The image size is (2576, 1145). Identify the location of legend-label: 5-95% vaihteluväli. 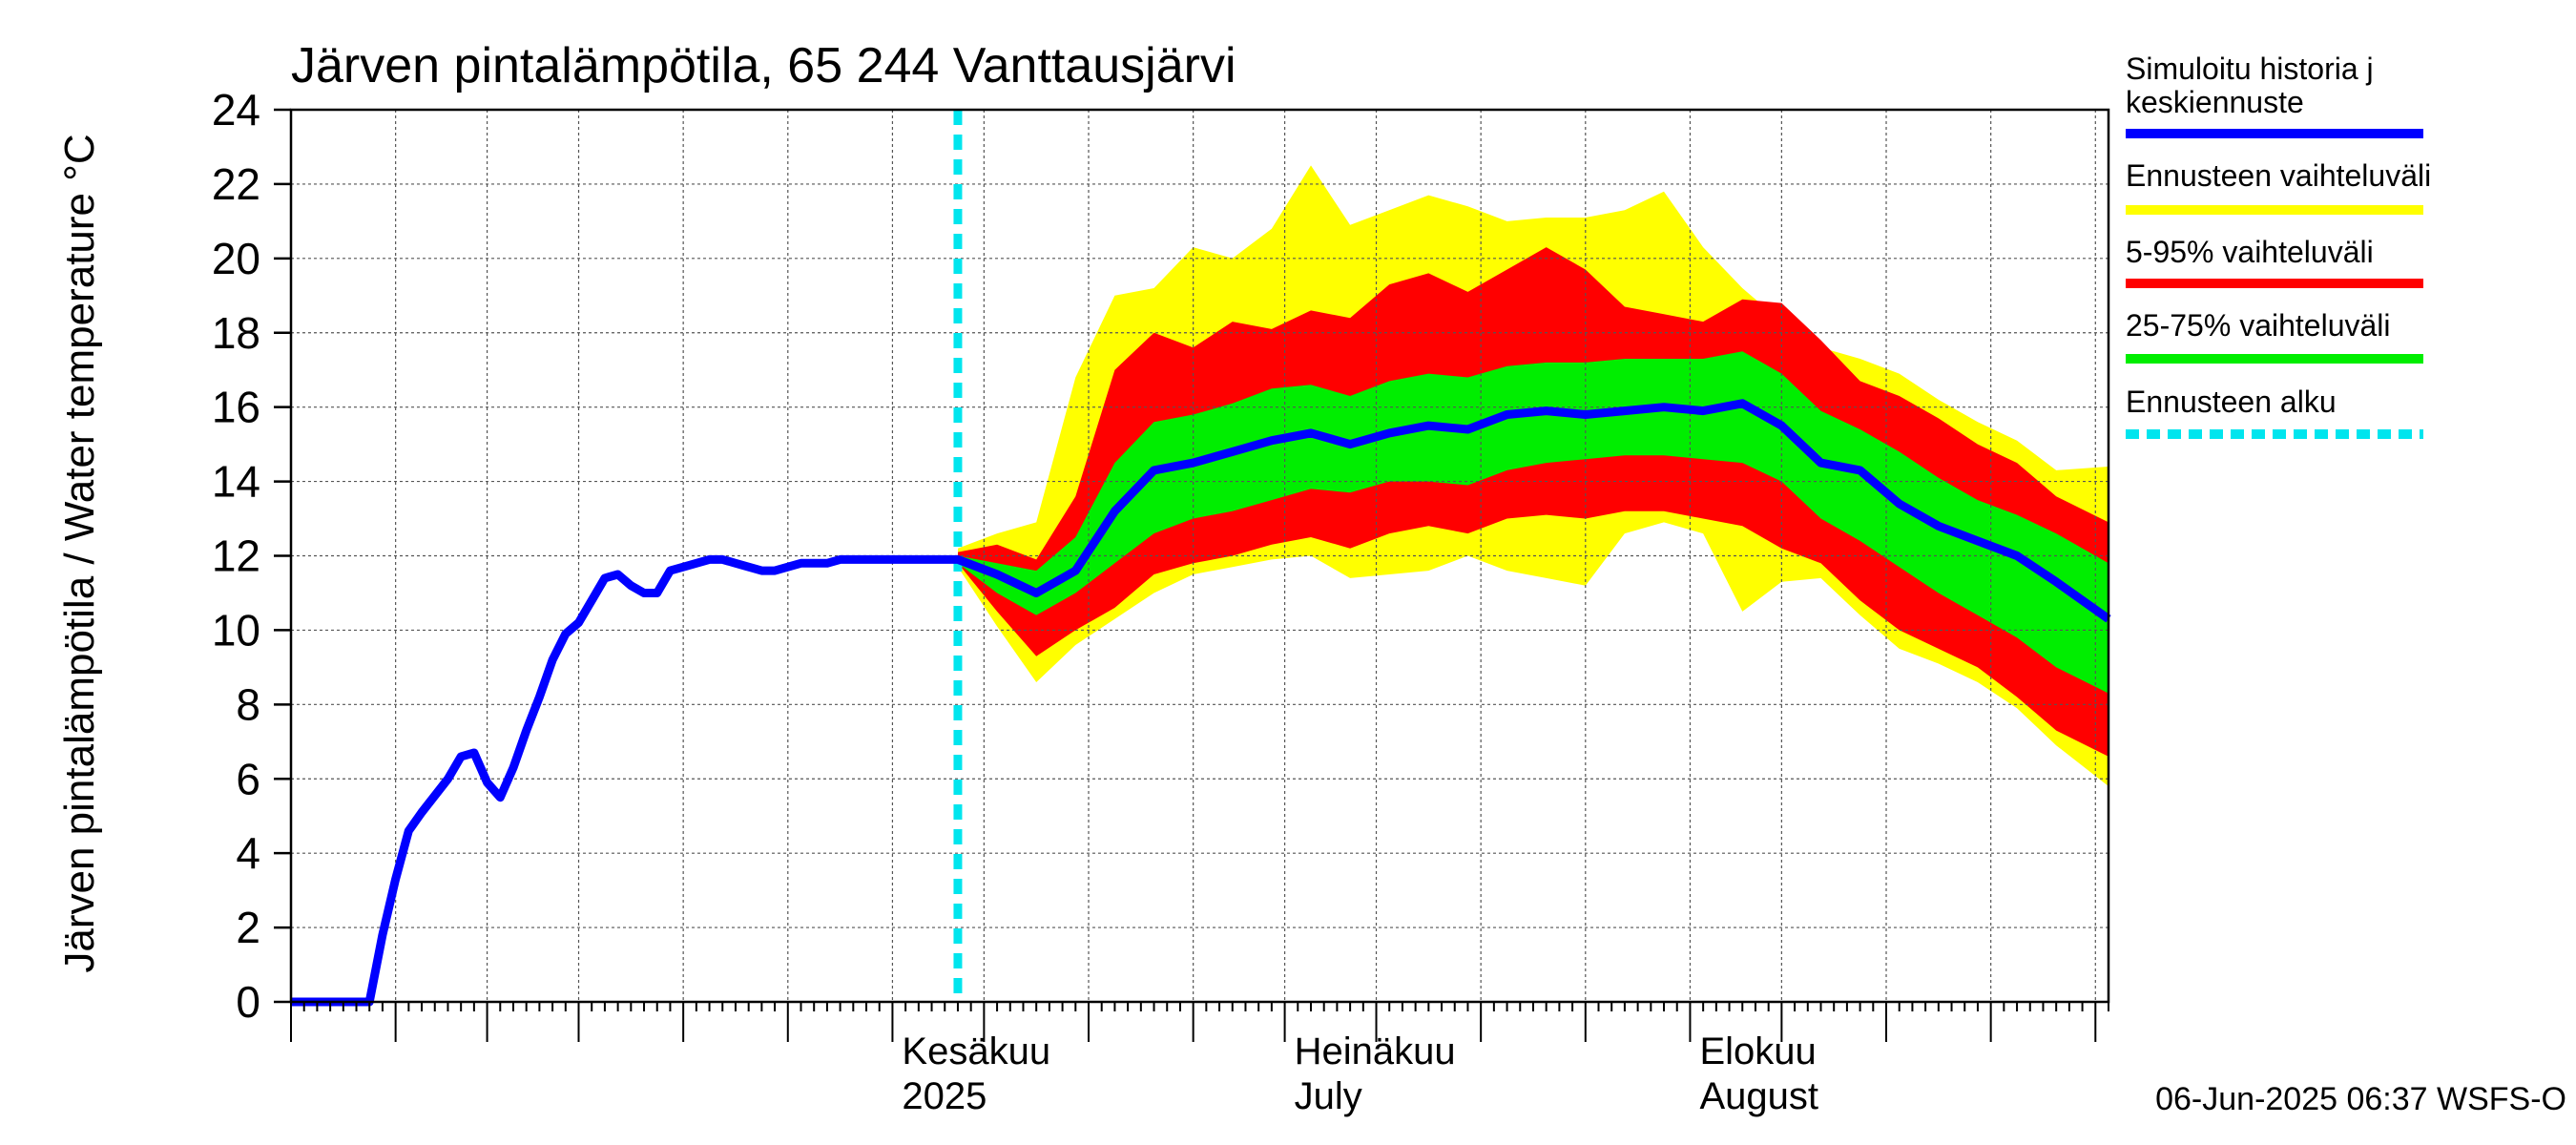
(2250, 252).